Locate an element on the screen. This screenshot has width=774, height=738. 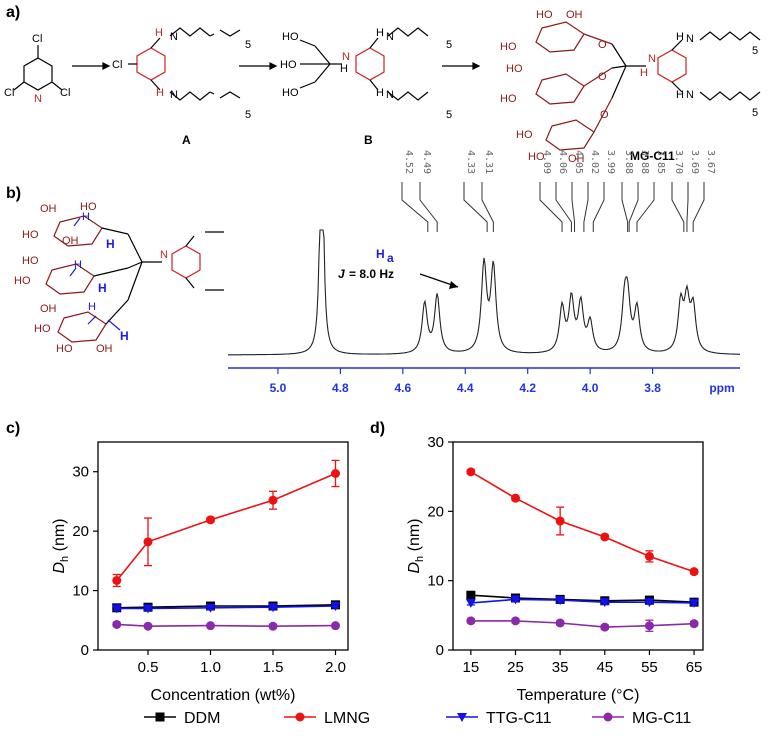
y-axis-subscript: h is located at coordinates (420, 559).